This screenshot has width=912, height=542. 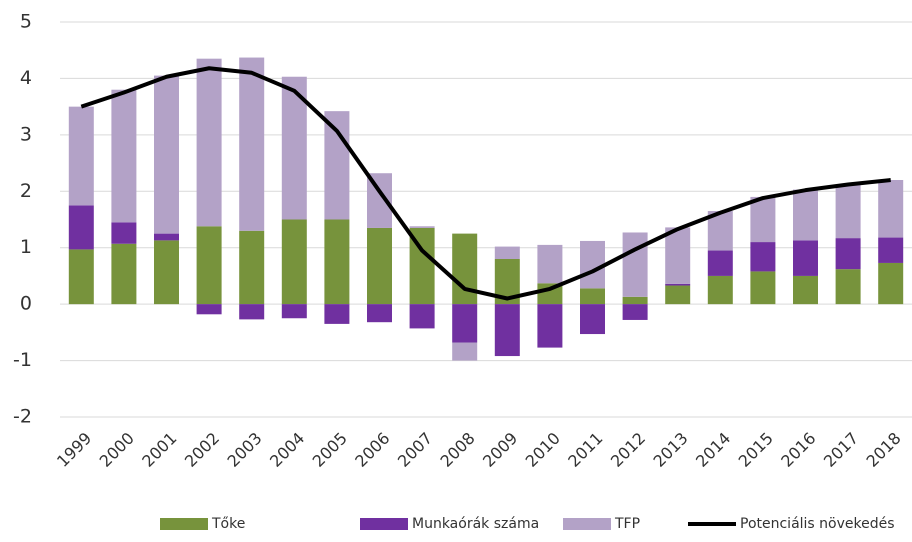 I want to click on x-tick-label: 2015, so click(x=756, y=450).